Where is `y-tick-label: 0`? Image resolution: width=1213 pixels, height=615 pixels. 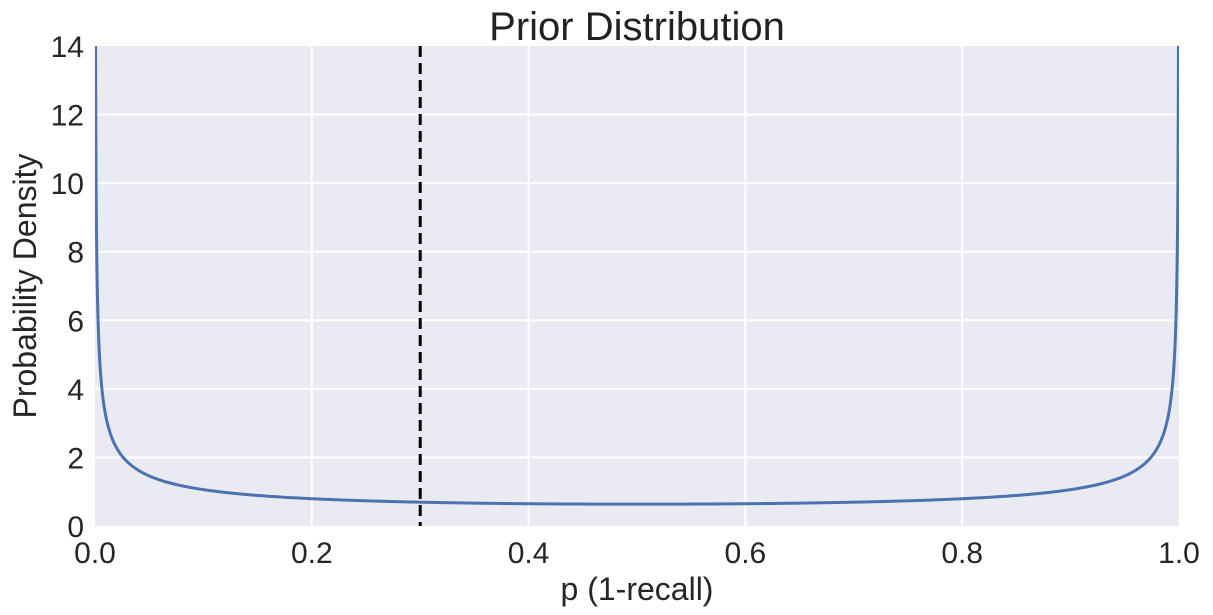
y-tick-label: 0 is located at coordinates (75, 527).